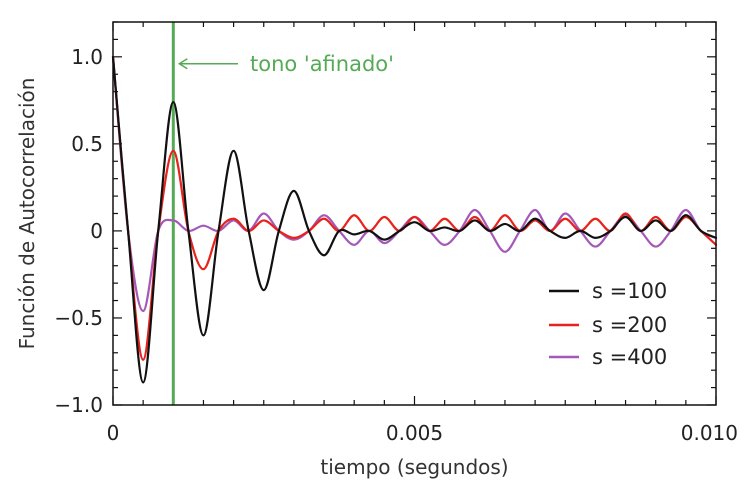 The image size is (754, 494). What do you see at coordinates (78, 318) in the screenshot?
I see `y-tick-label: −0.5` at bounding box center [78, 318].